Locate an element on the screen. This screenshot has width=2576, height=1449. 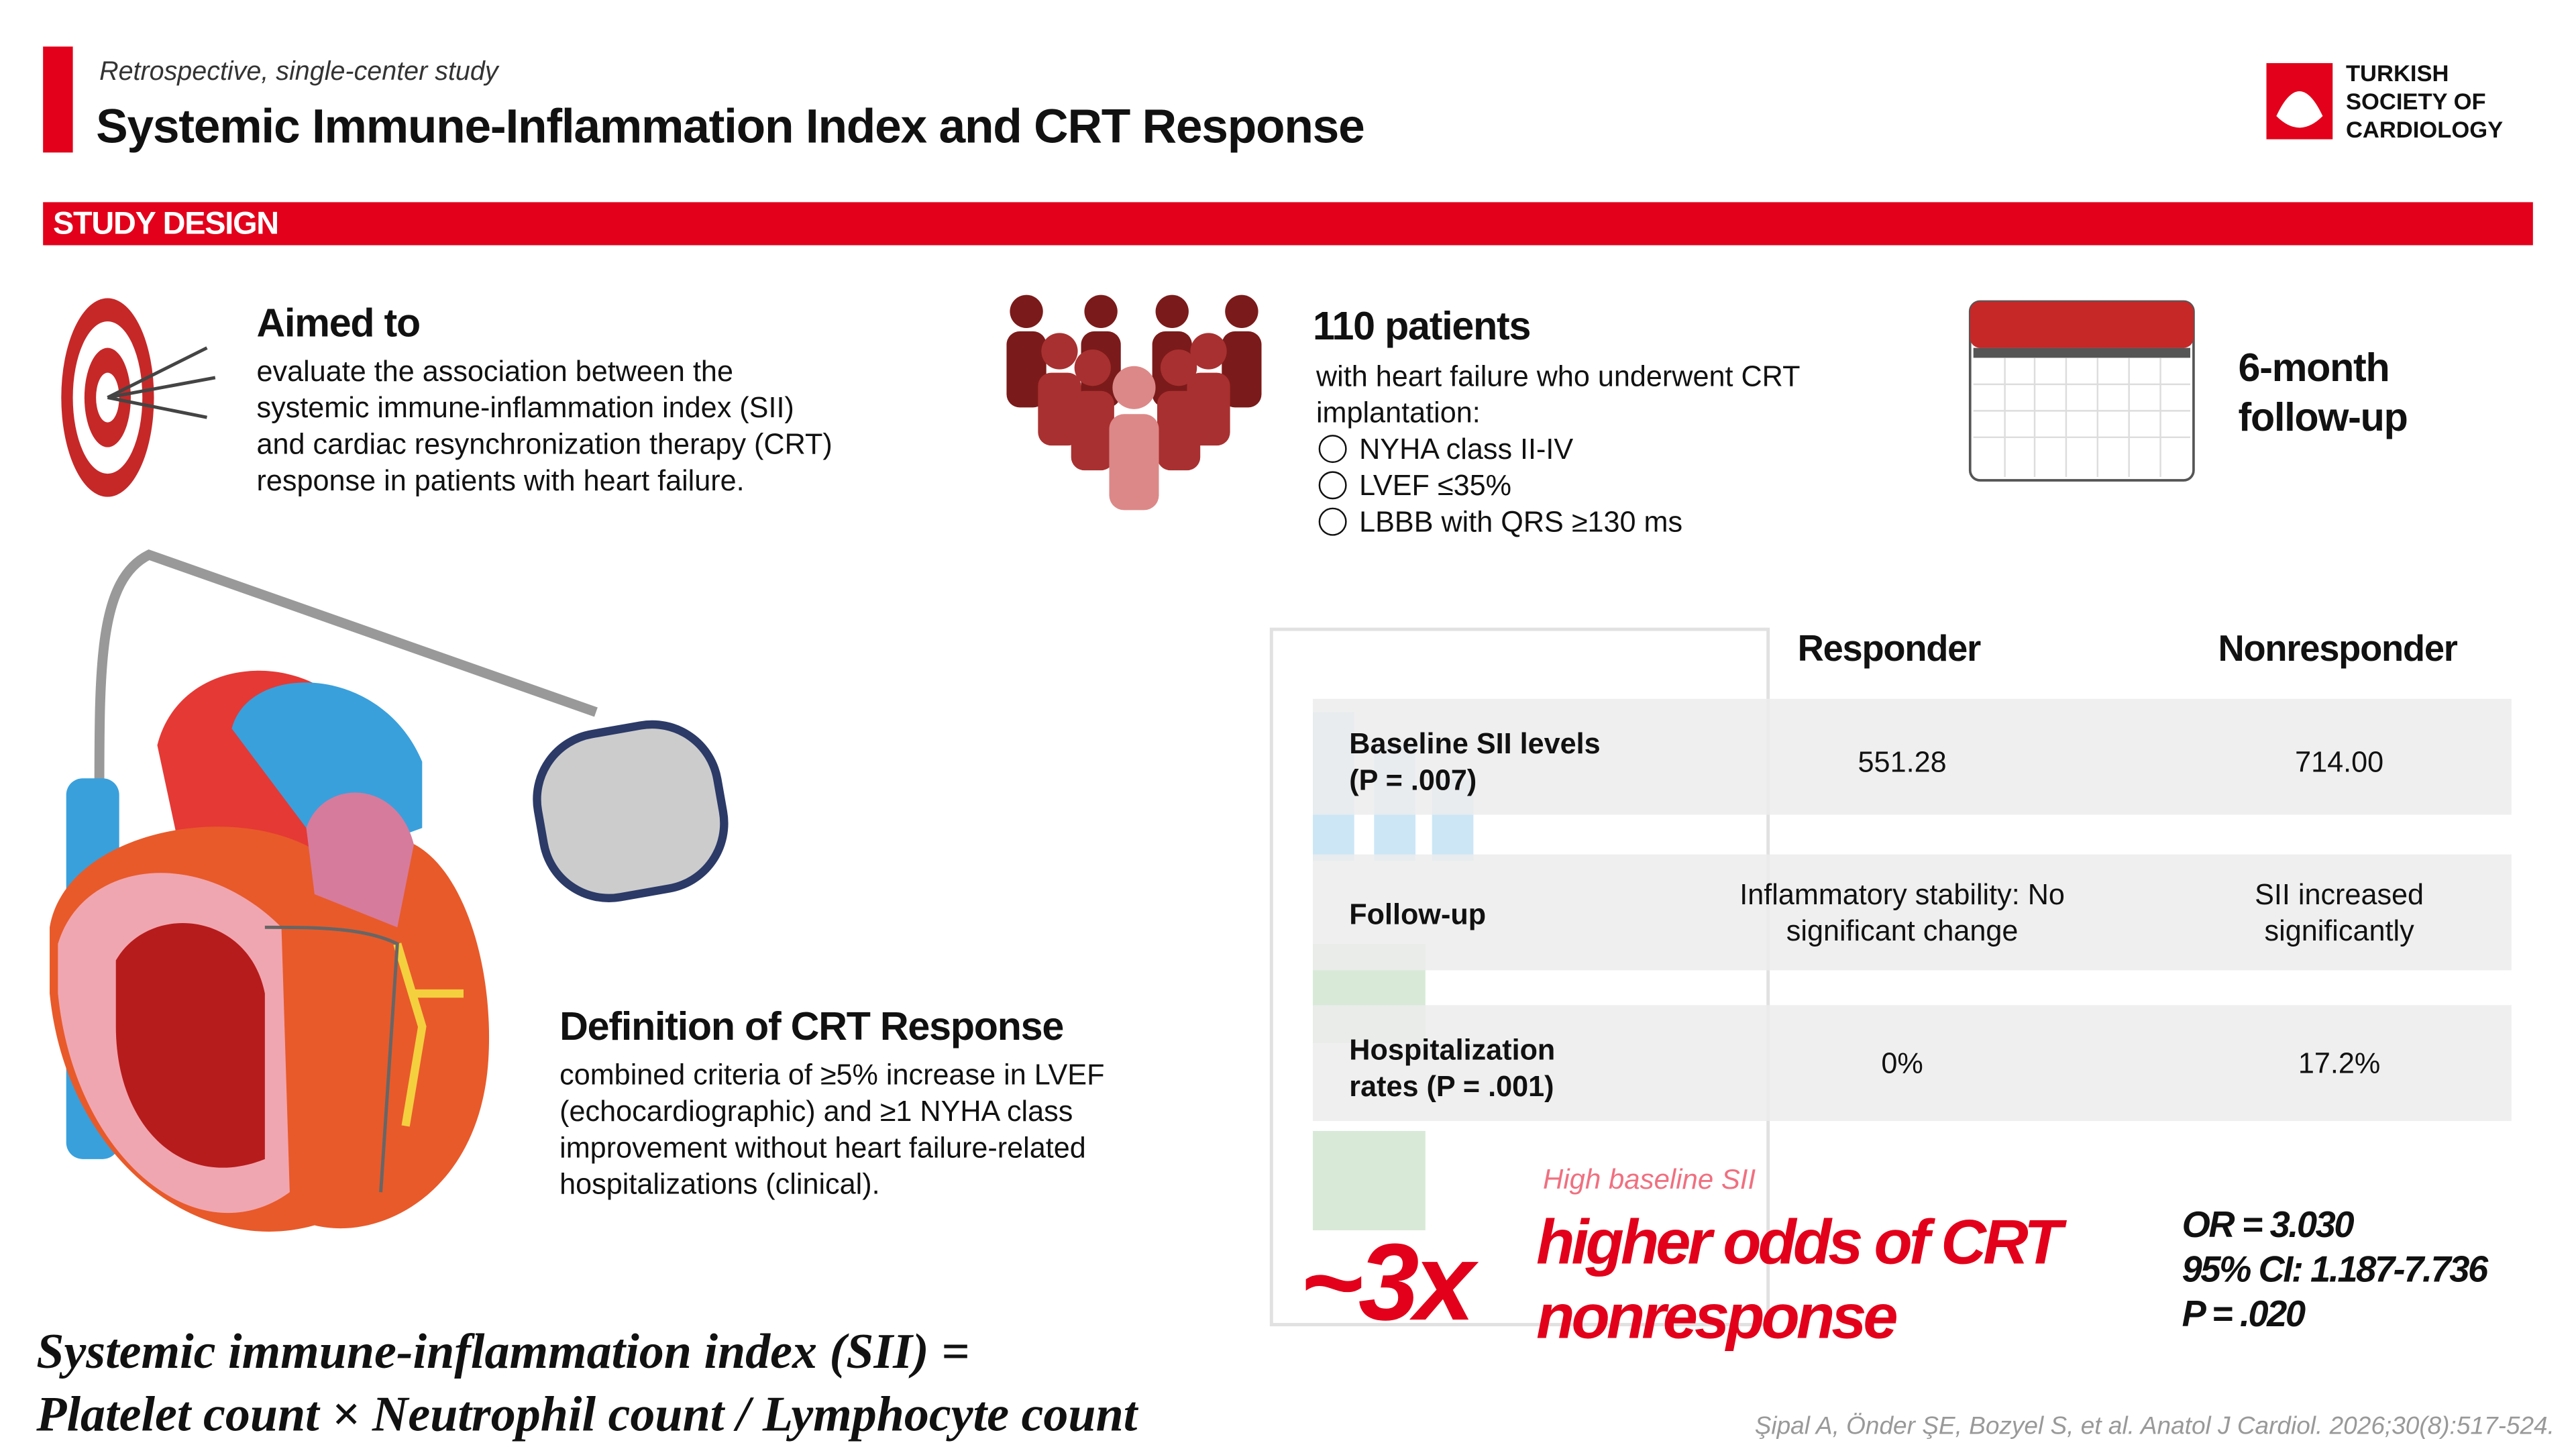
patients-text: implantation: is located at coordinates (1398, 413).